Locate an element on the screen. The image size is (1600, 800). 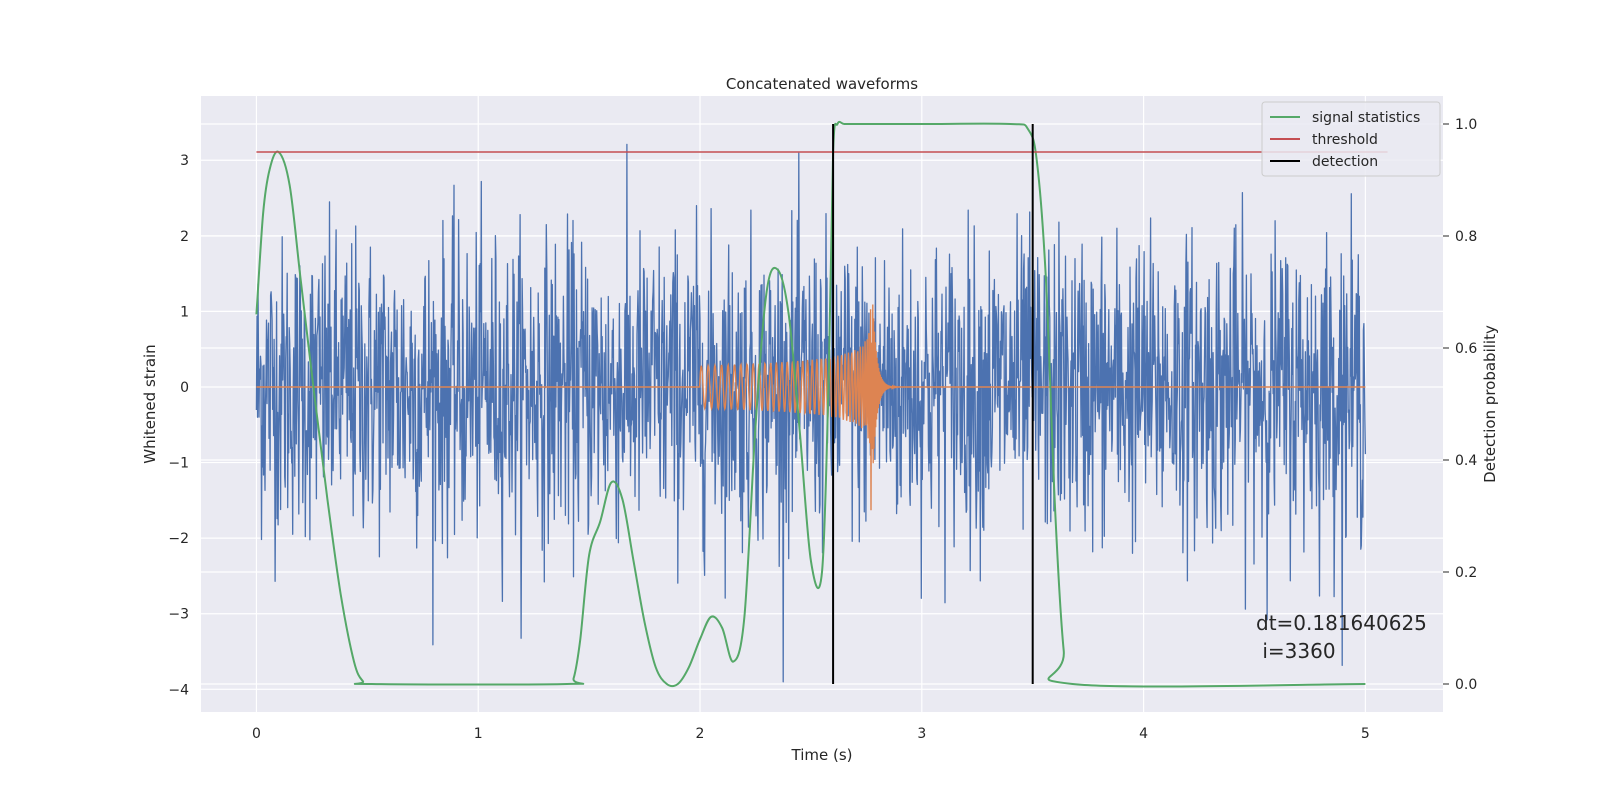
y-tick-label: 3 is located at coordinates (184, 161).